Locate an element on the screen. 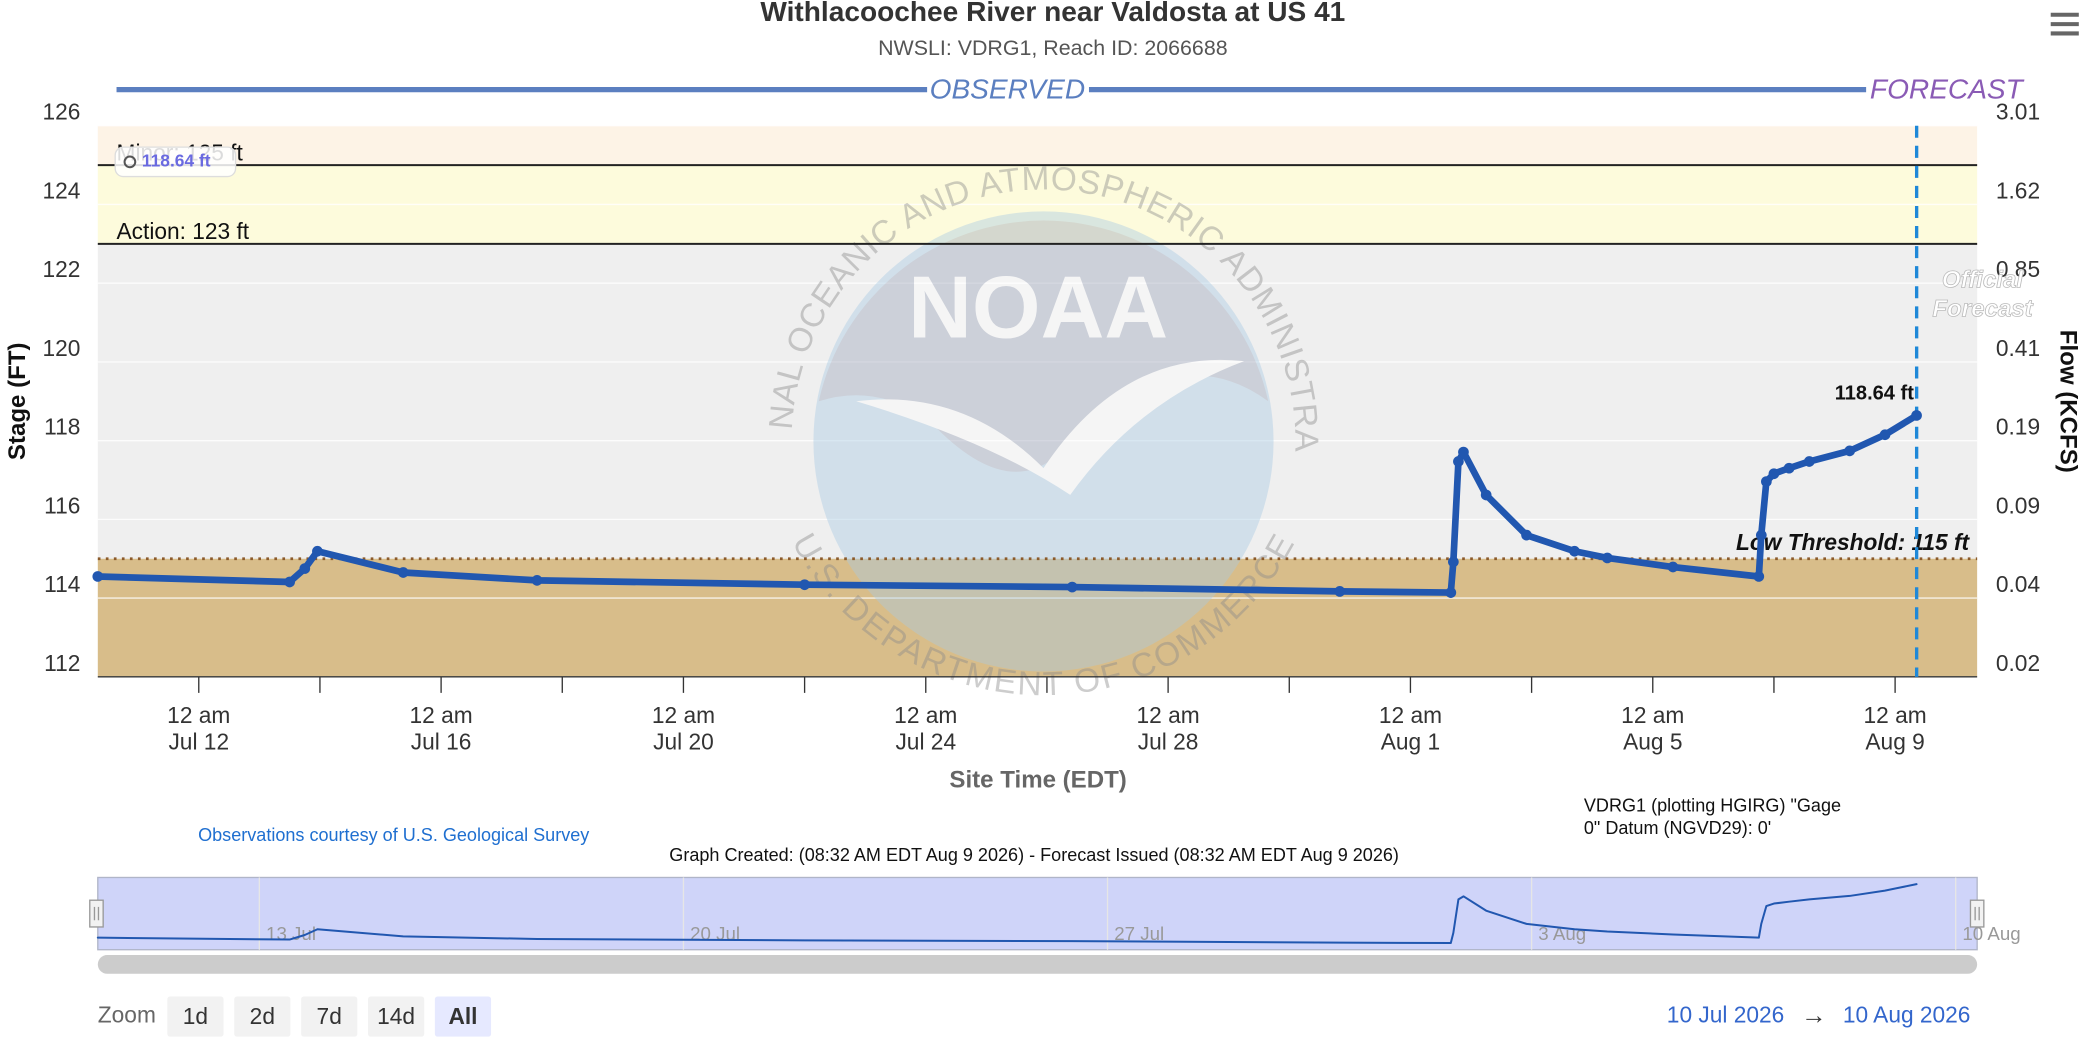  official-forecast-label: Official is located at coordinates (1983, 279).